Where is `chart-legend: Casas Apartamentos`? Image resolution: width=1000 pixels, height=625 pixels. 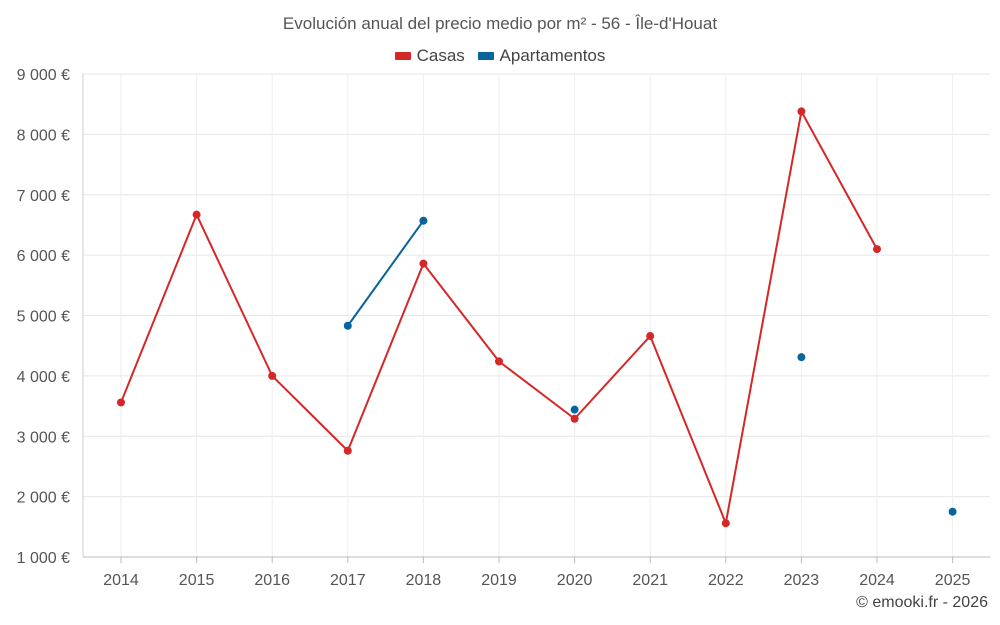
chart-legend: Casas Apartamentos is located at coordinates (500, 55).